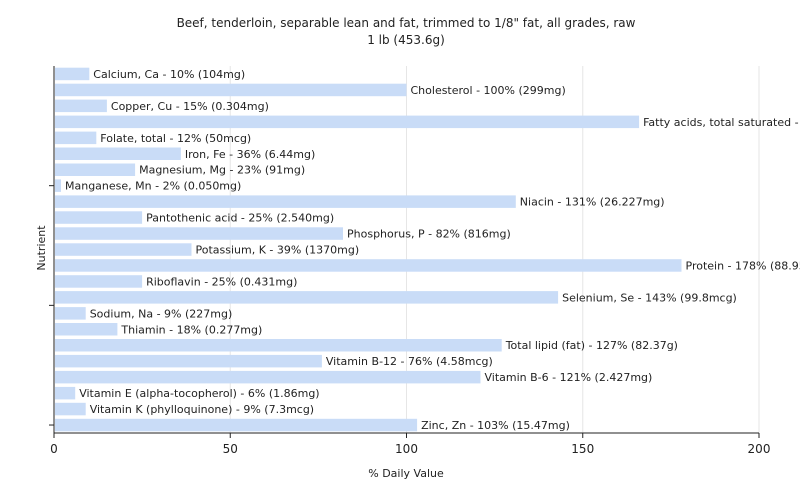 This screenshot has height=500, width=800. What do you see at coordinates (278, 250) in the screenshot?
I see `bar-label: Potassium, K - 39% (1370mg)` at bounding box center [278, 250].